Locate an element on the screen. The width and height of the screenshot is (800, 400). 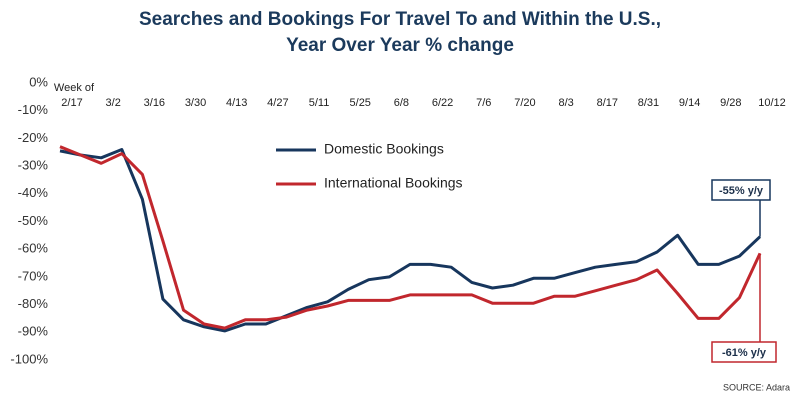
x-tick-label: 4/27 is located at coordinates (277, 103).